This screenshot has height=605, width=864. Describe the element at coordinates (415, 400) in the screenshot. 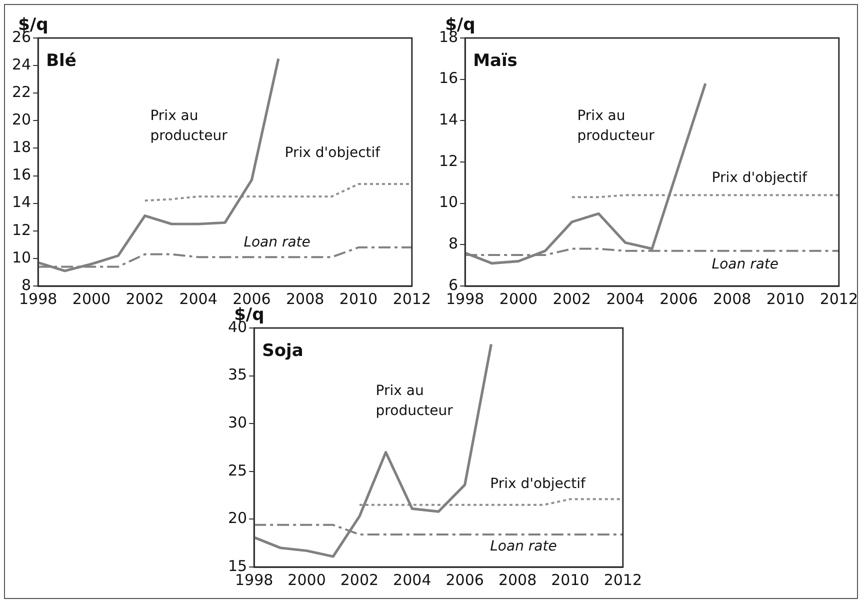

I see `series-label: Prix au producteur` at that location.